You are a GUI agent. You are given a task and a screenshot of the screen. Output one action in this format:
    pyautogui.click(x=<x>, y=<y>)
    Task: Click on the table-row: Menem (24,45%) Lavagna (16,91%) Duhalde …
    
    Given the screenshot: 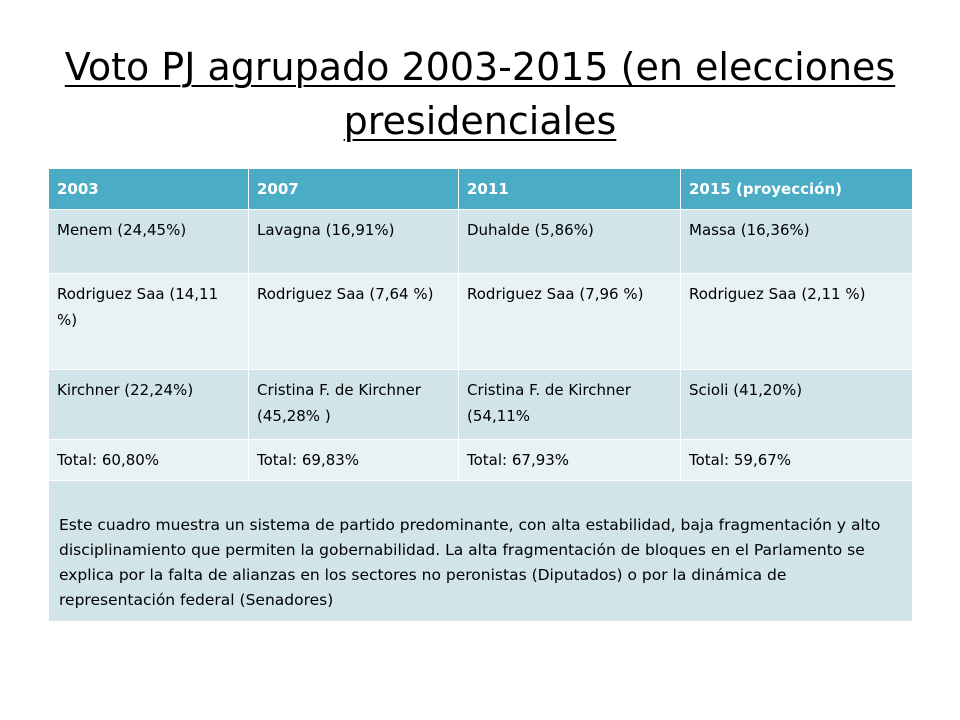 What is the action you would take?
    pyautogui.click(x=480, y=241)
    